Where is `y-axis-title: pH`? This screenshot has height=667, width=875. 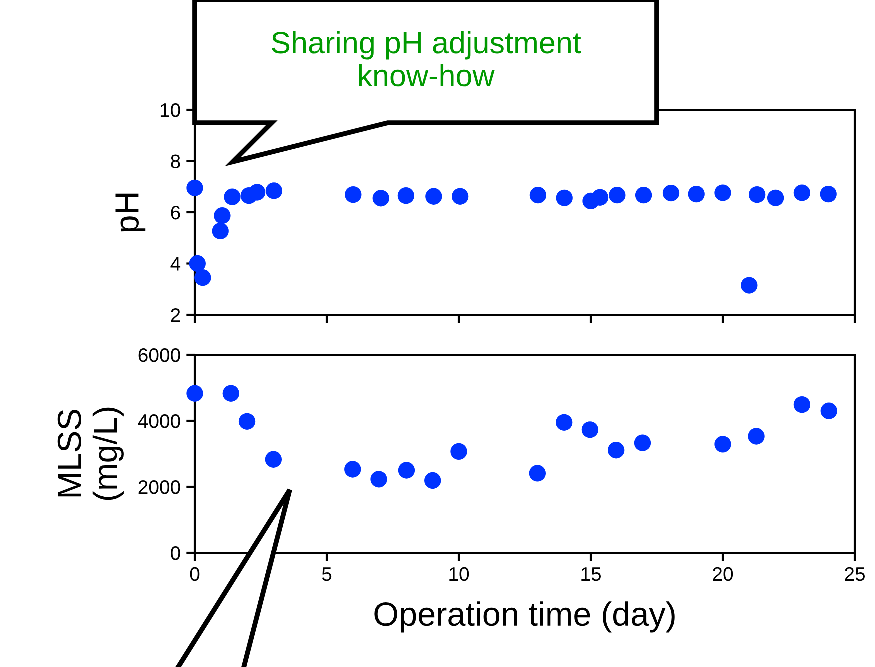
y-axis-title: pH is located at coordinates (131, 213).